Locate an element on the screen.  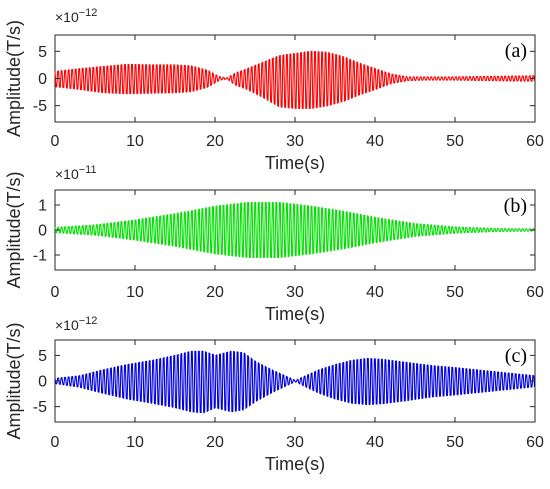
panel-label: (a) is located at coordinates (516, 51).